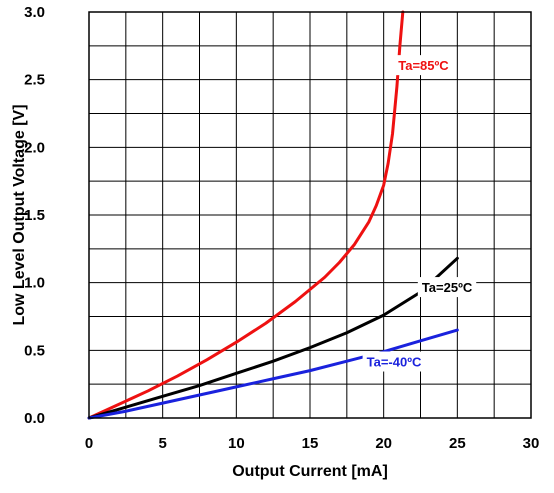 The height and width of the screenshot is (493, 554). I want to click on series-label-0: Ta=85ºC, so click(423, 65).